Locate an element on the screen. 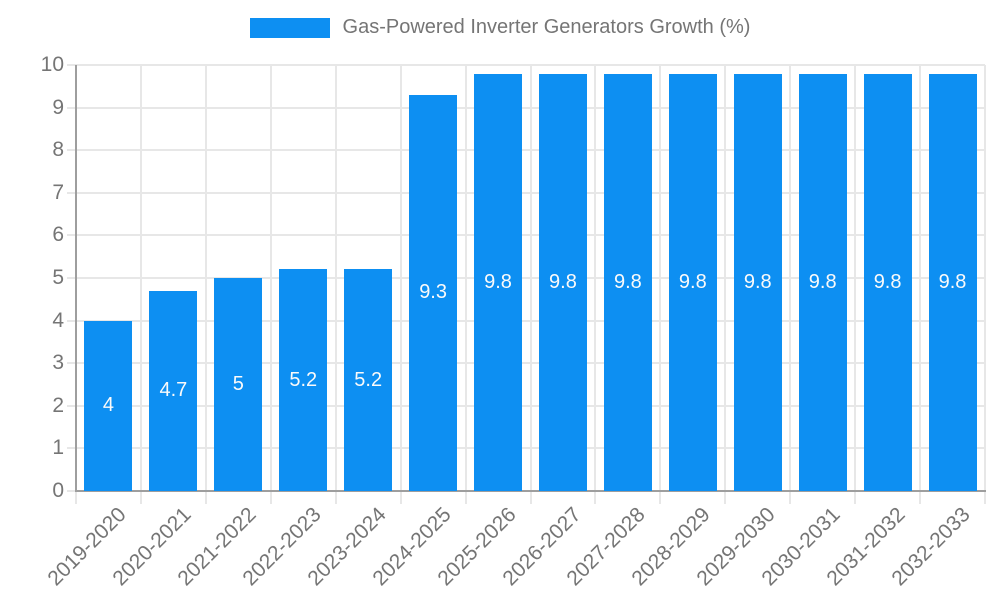 This screenshot has height=600, width=1000. y-axis-line is located at coordinates (76, 278).